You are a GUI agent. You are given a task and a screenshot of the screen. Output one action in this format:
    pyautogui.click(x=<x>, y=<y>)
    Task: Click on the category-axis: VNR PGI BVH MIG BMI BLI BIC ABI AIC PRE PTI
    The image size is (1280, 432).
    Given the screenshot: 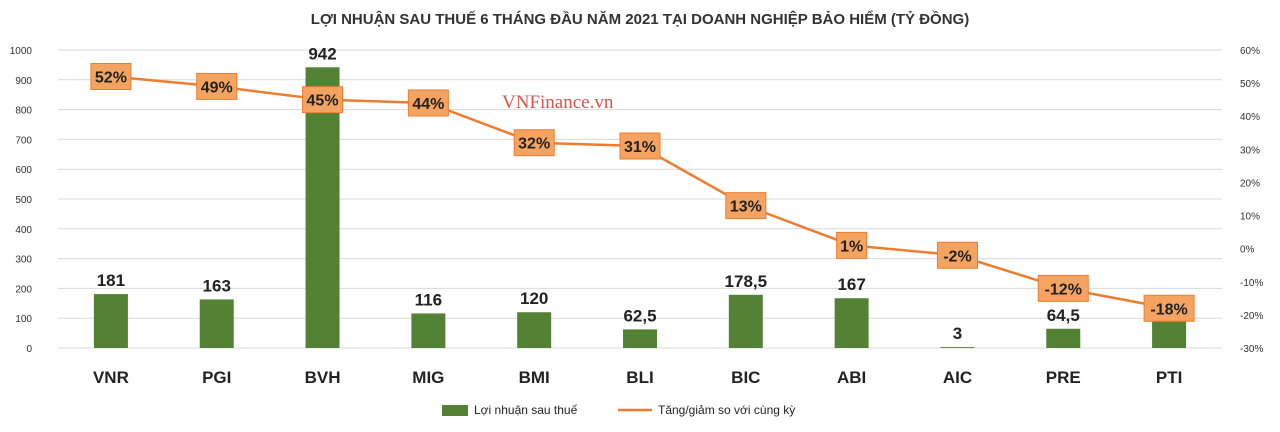 What is the action you would take?
    pyautogui.click(x=637, y=377)
    